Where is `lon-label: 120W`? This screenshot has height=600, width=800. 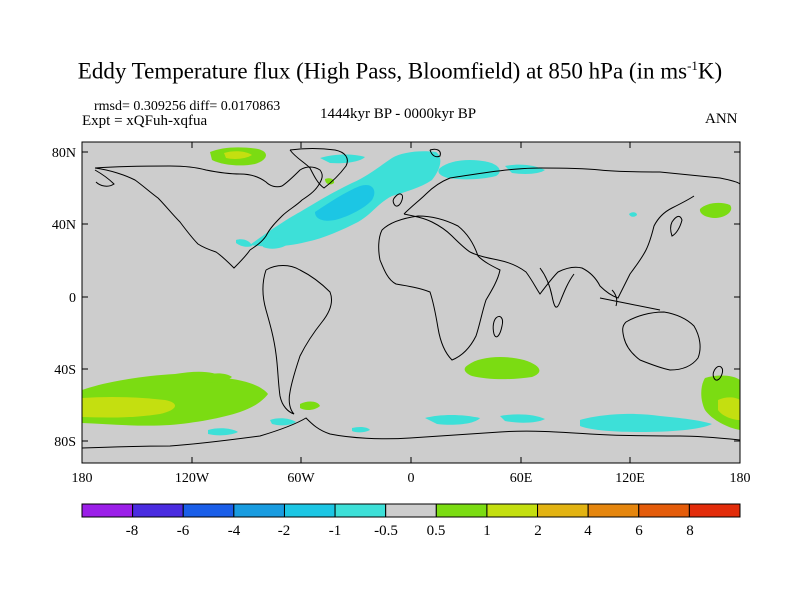 lon-label: 120W is located at coordinates (192, 478).